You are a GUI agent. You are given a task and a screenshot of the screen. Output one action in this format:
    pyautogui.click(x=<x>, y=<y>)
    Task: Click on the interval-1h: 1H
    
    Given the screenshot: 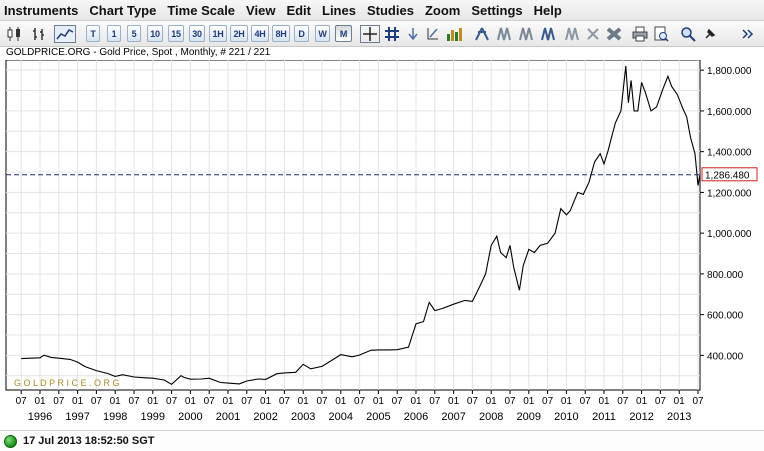 What is the action you would take?
    pyautogui.click(x=218, y=33)
    